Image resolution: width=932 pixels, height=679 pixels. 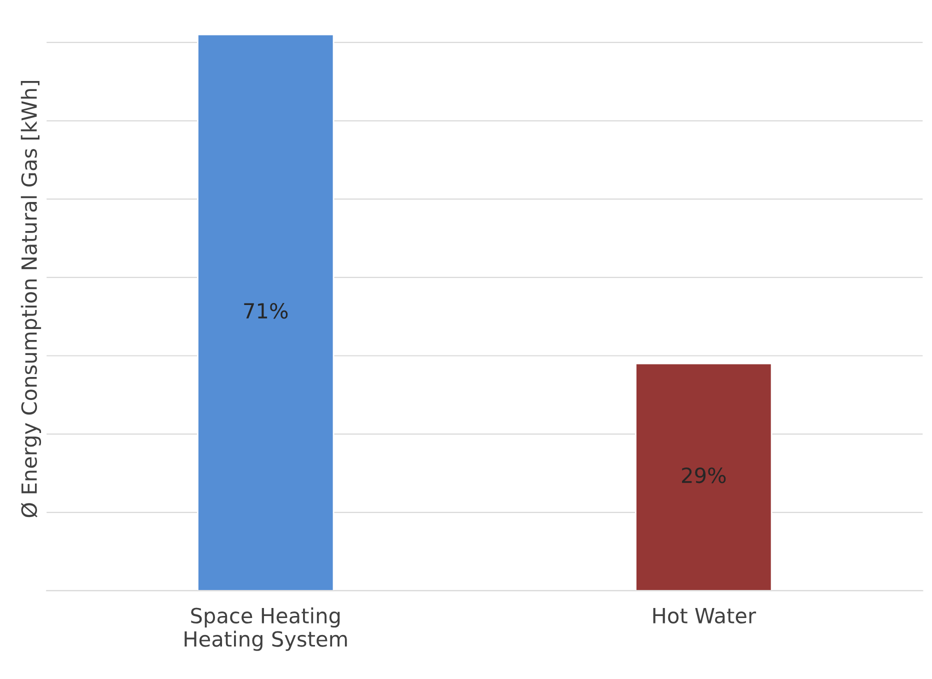 What do you see at coordinates (265, 629) in the screenshot?
I see `x-tick-label: Space Heating Heating System` at bounding box center [265, 629].